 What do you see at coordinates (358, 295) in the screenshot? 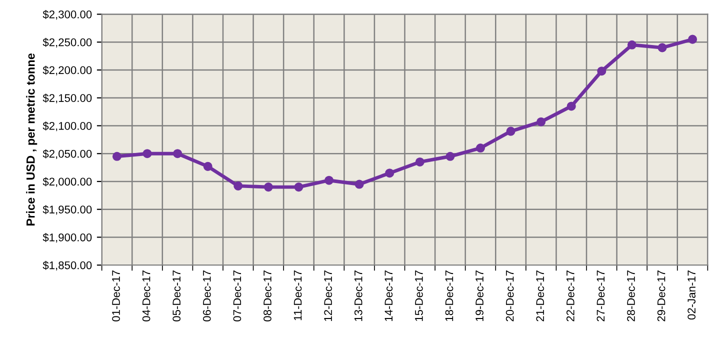
I see `x-tick-label: 13-Dec-17` at bounding box center [358, 295].